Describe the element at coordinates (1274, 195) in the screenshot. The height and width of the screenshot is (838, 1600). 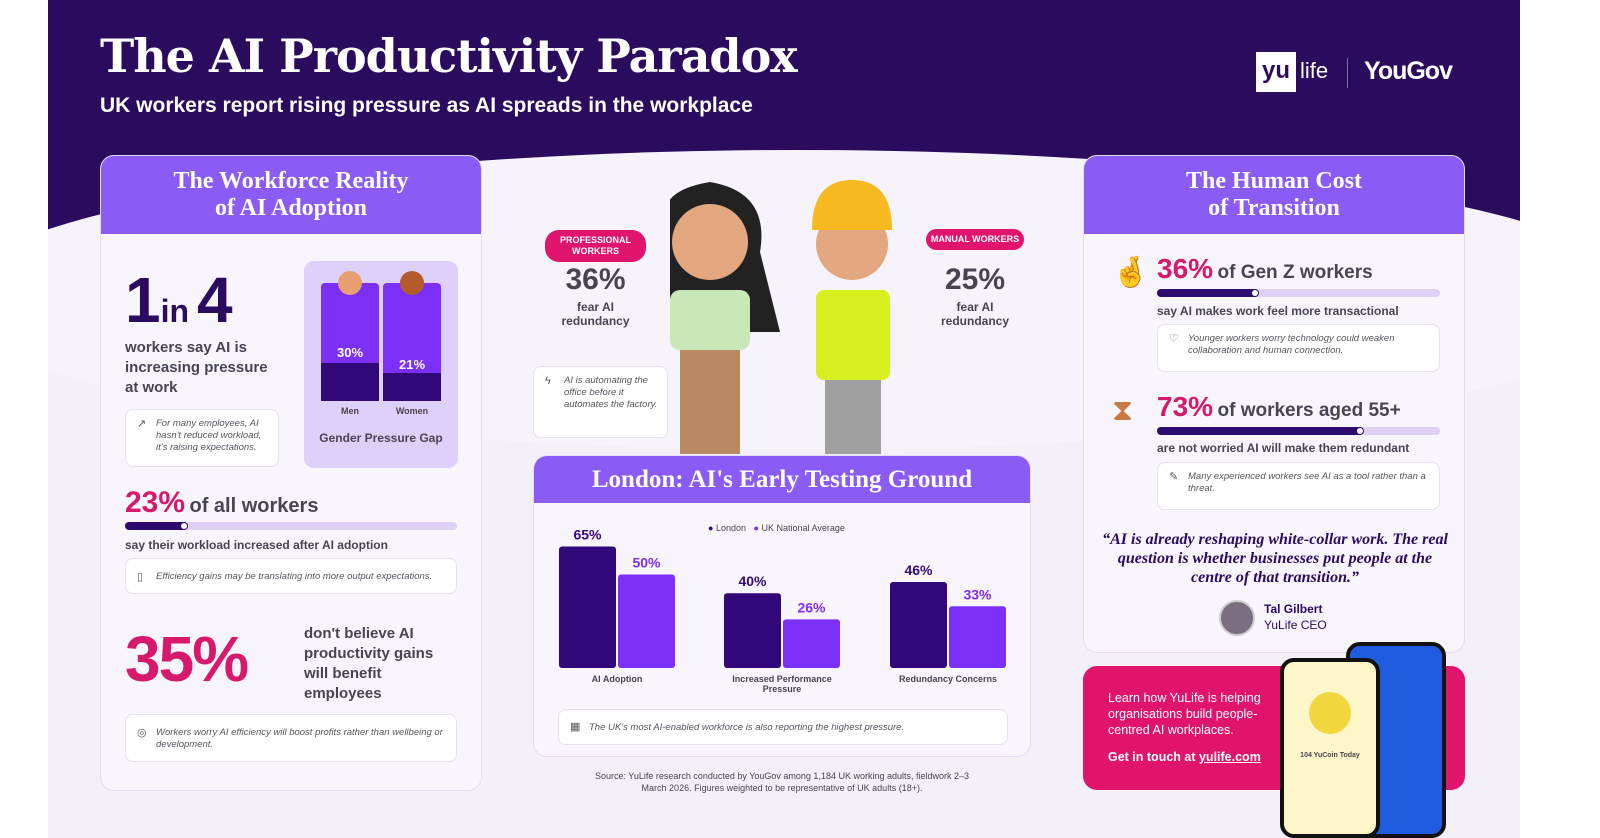
I see `panel-title: The Human Cost of Transition` at that location.